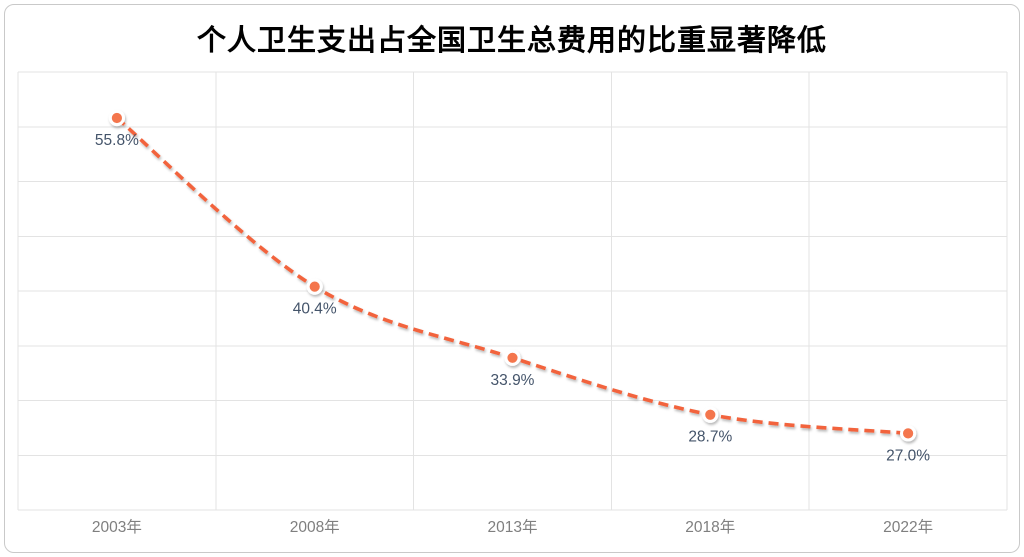 Image resolution: width=1024 pixels, height=557 pixels. Describe the element at coordinates (908, 455) in the screenshot. I see `data-label: 27.0%` at that location.